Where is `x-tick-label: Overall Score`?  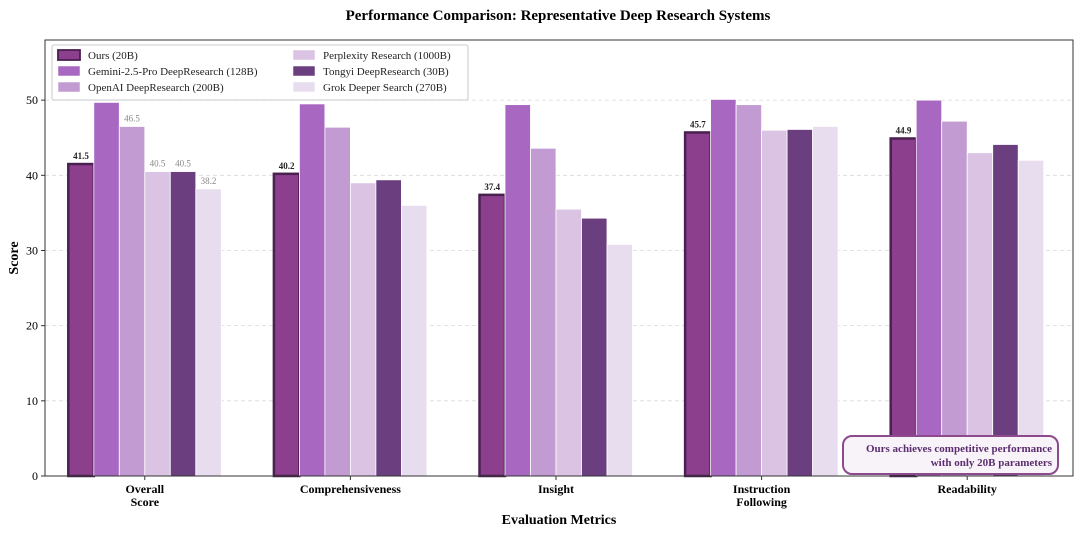
x-tick-label: Overall Score is located at coordinates (144, 495).